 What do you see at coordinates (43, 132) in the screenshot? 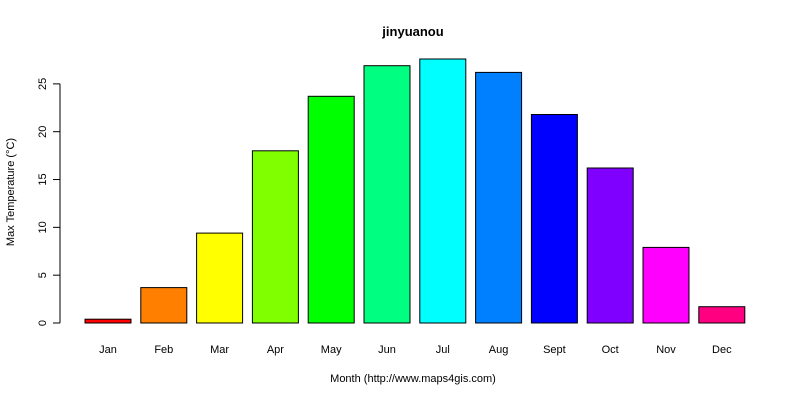
I see `y-tick-label-20: 20` at bounding box center [43, 132].